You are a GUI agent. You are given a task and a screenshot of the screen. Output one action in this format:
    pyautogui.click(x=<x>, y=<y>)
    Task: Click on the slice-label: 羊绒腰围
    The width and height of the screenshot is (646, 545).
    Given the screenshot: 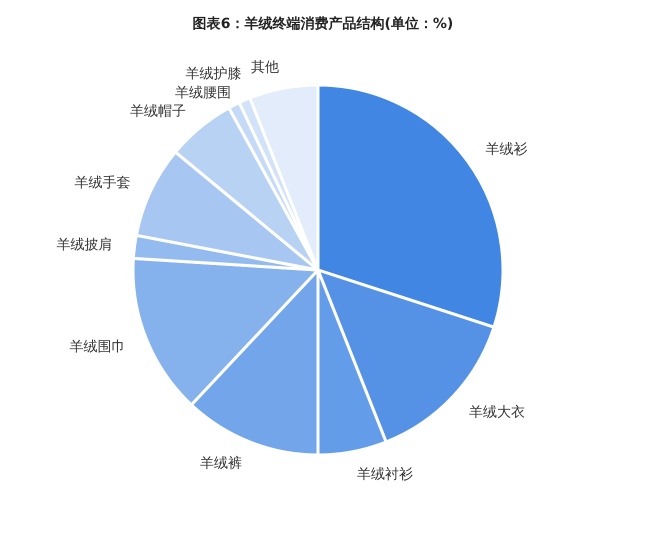 What is the action you would take?
    pyautogui.click(x=203, y=93)
    